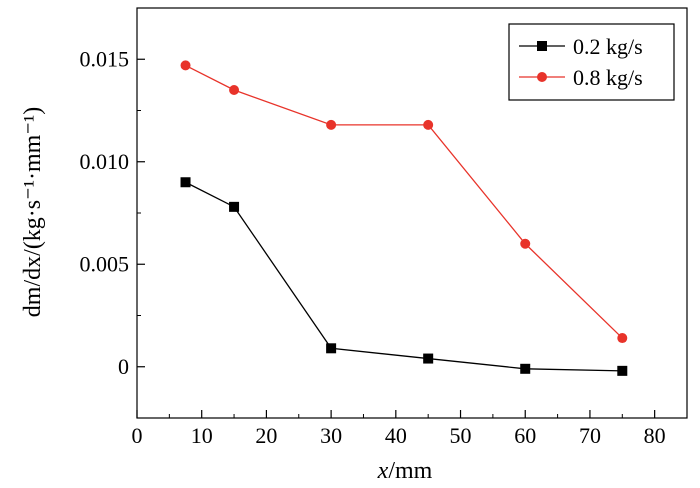 This screenshot has width=700, height=488. I want to click on x-tick-label: 0, so click(137, 435).